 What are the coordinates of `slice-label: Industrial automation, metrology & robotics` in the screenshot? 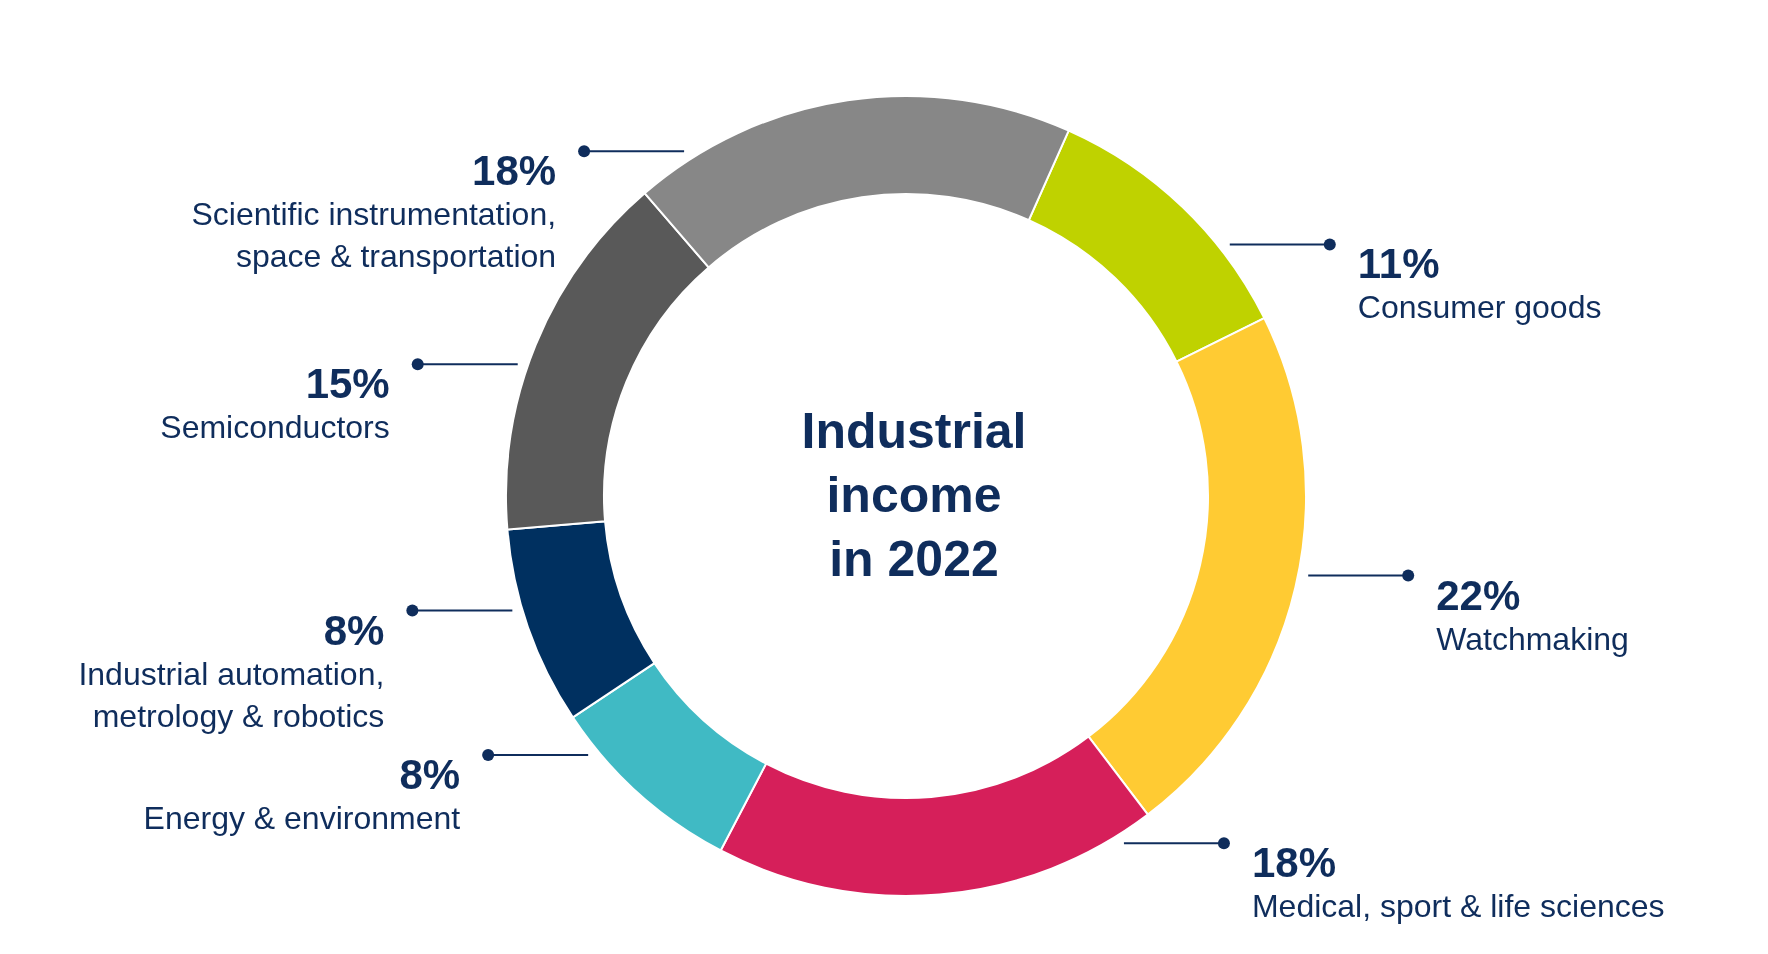 It's located at (231, 694).